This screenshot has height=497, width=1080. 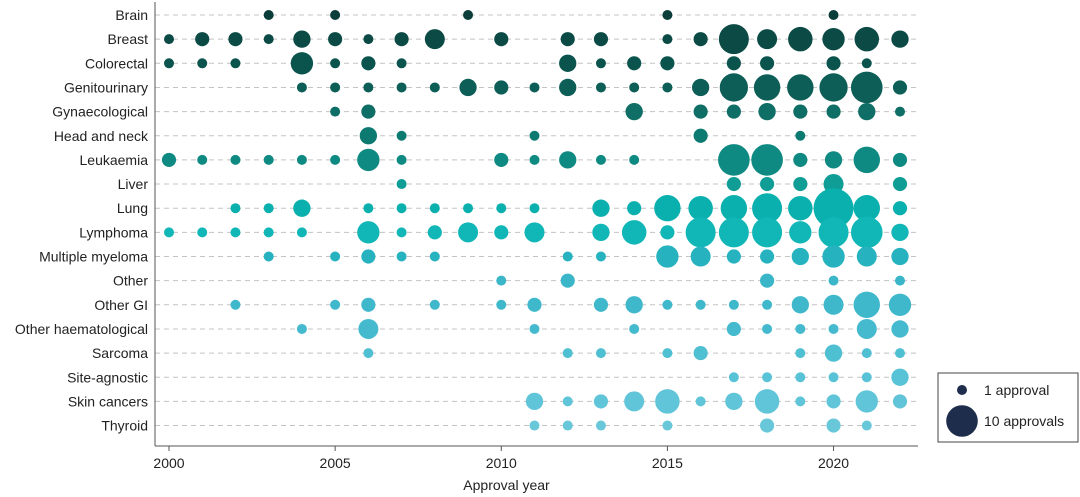 What do you see at coordinates (600, 425) in the screenshot?
I see `bubble-thyroid-2013` at bounding box center [600, 425].